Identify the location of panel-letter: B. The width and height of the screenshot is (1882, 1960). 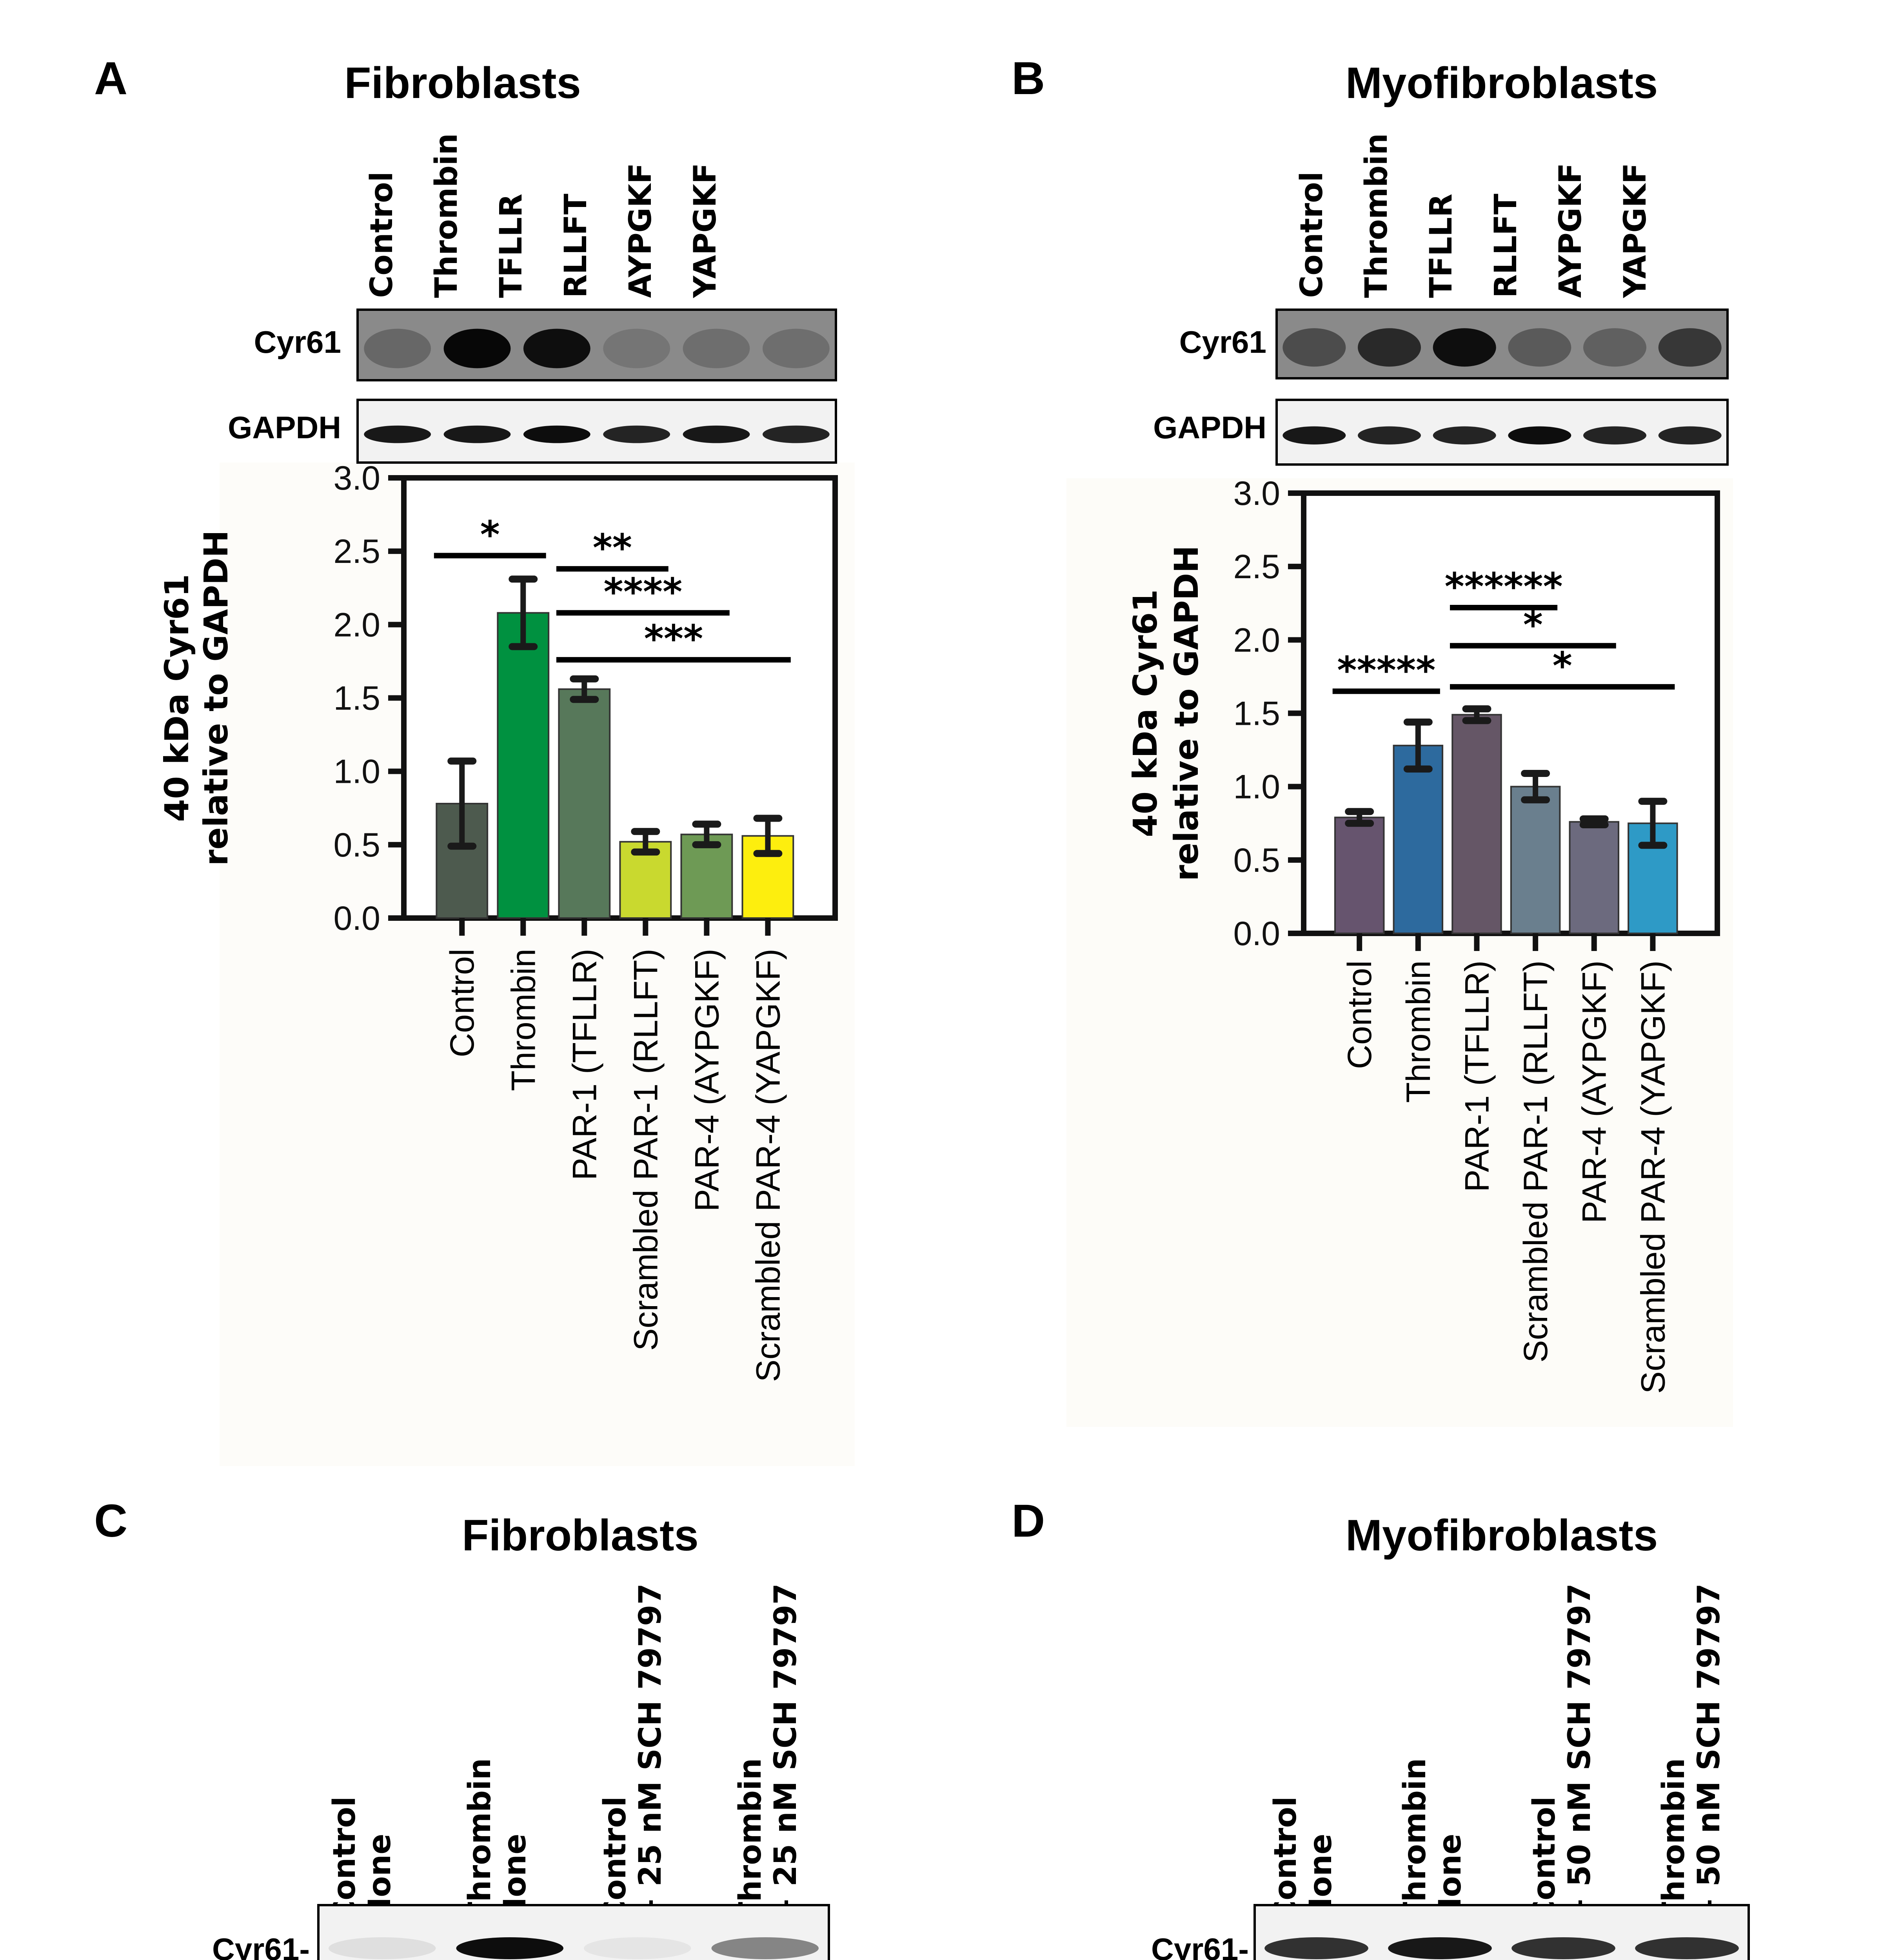
(1028, 78).